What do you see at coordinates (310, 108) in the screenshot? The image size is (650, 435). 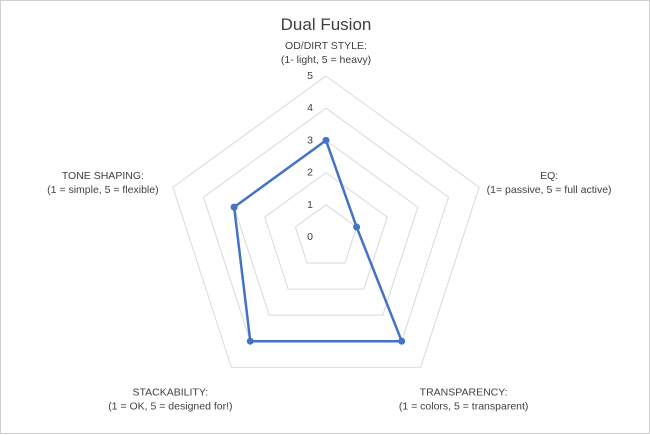 I see `tick-label-4: 4` at bounding box center [310, 108].